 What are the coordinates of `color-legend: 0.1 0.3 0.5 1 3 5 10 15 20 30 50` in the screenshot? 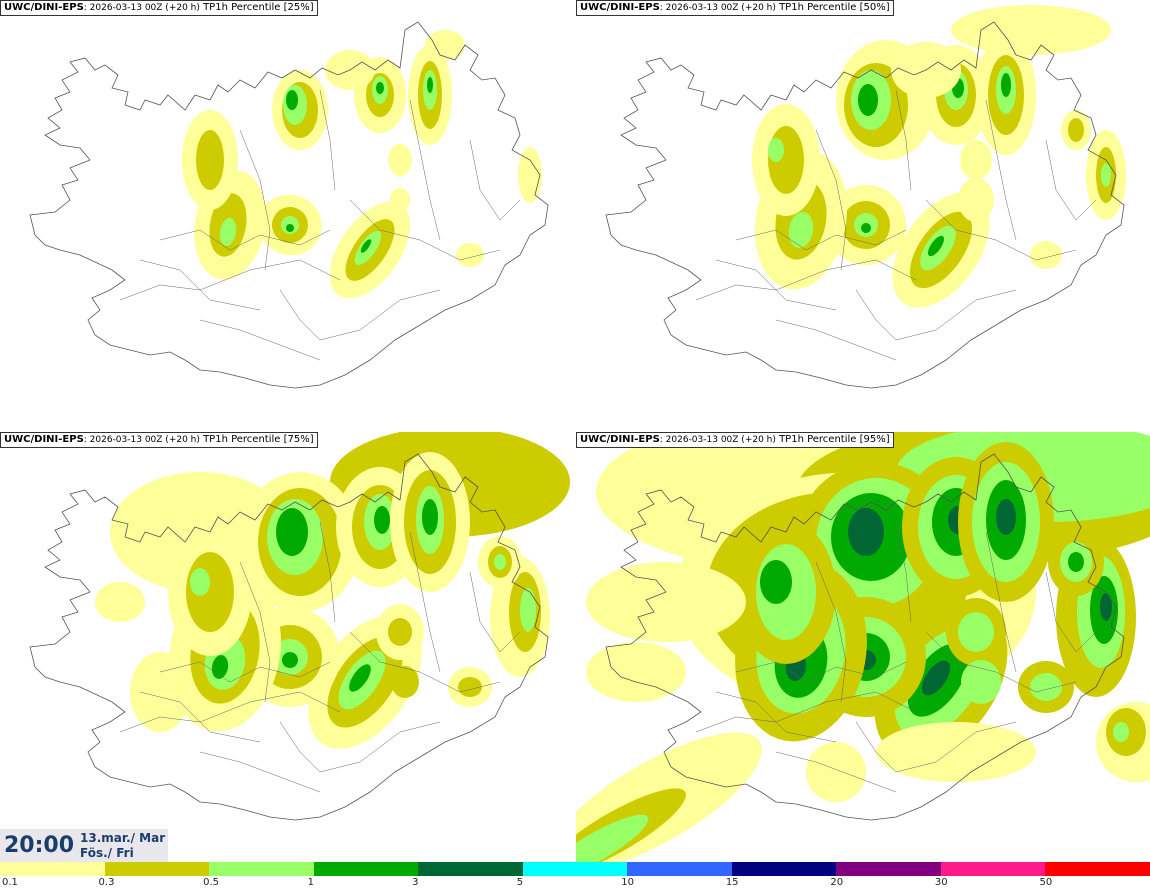 It's located at (575, 876).